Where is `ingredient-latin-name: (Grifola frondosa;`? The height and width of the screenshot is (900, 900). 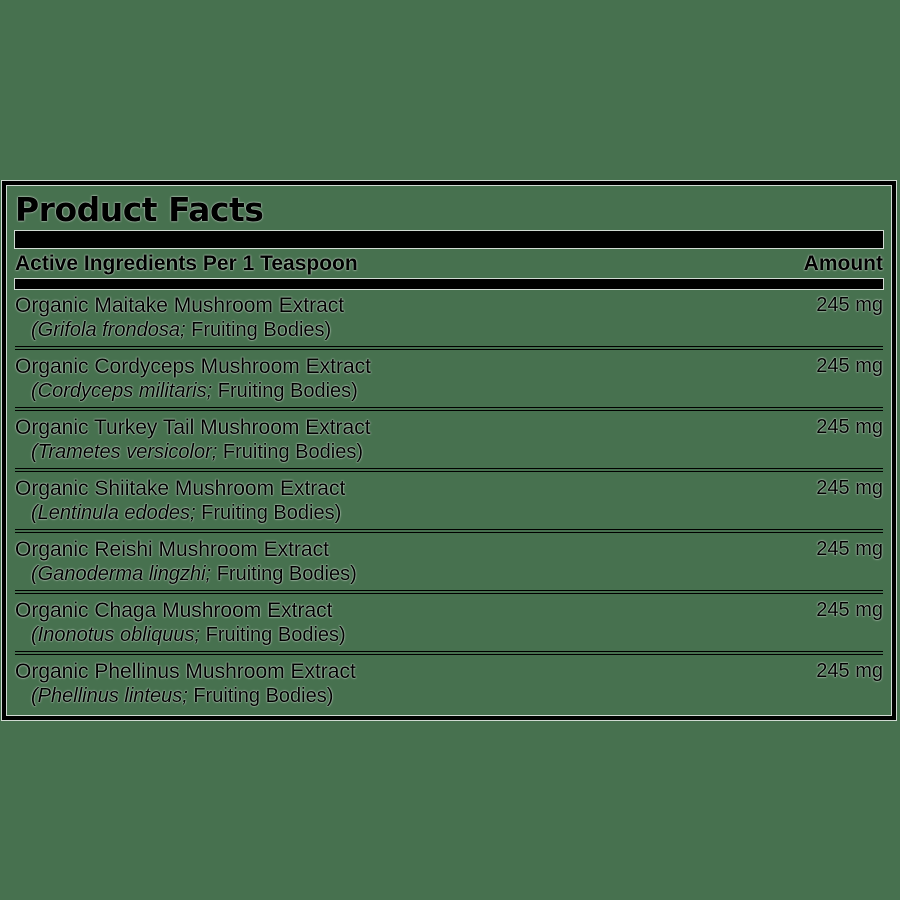
ingredient-latin-name: (Grifola frondosa; is located at coordinates (108, 330).